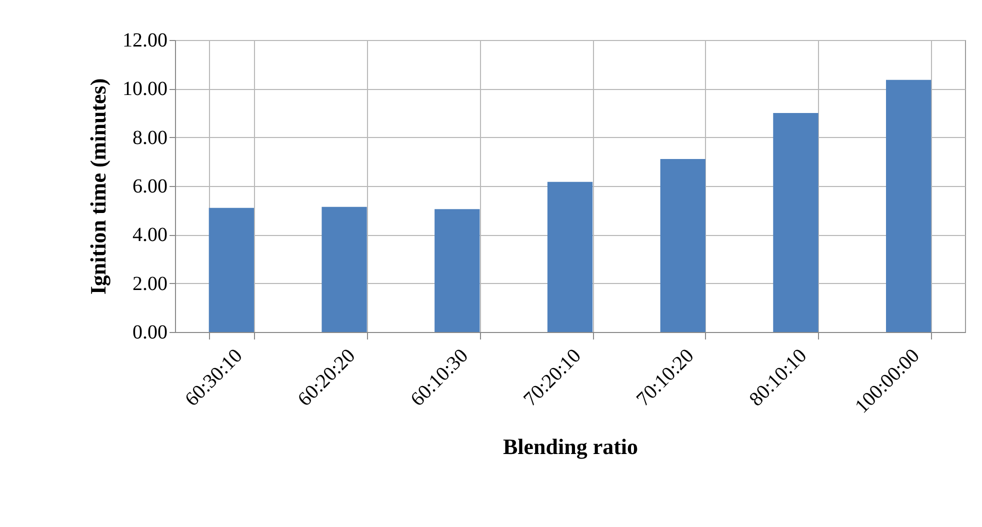  What do you see at coordinates (150, 235) in the screenshot?
I see `y-tick-label: 4.00` at bounding box center [150, 235].